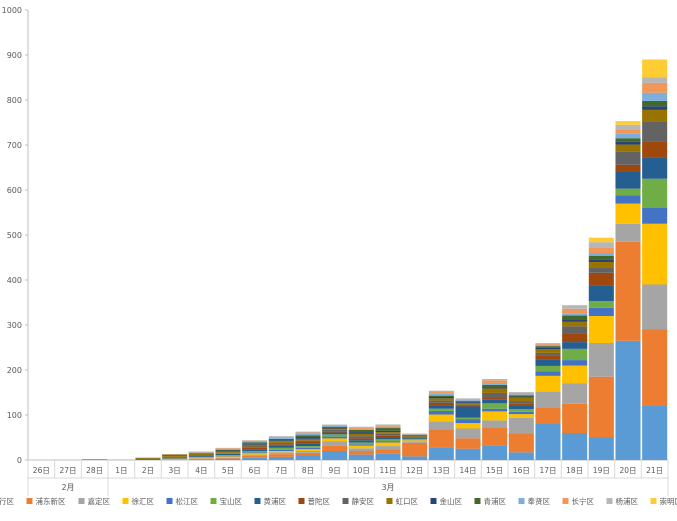  Describe the element at coordinates (495, 501) in the screenshot. I see `legend-label: 青浦区` at that location.